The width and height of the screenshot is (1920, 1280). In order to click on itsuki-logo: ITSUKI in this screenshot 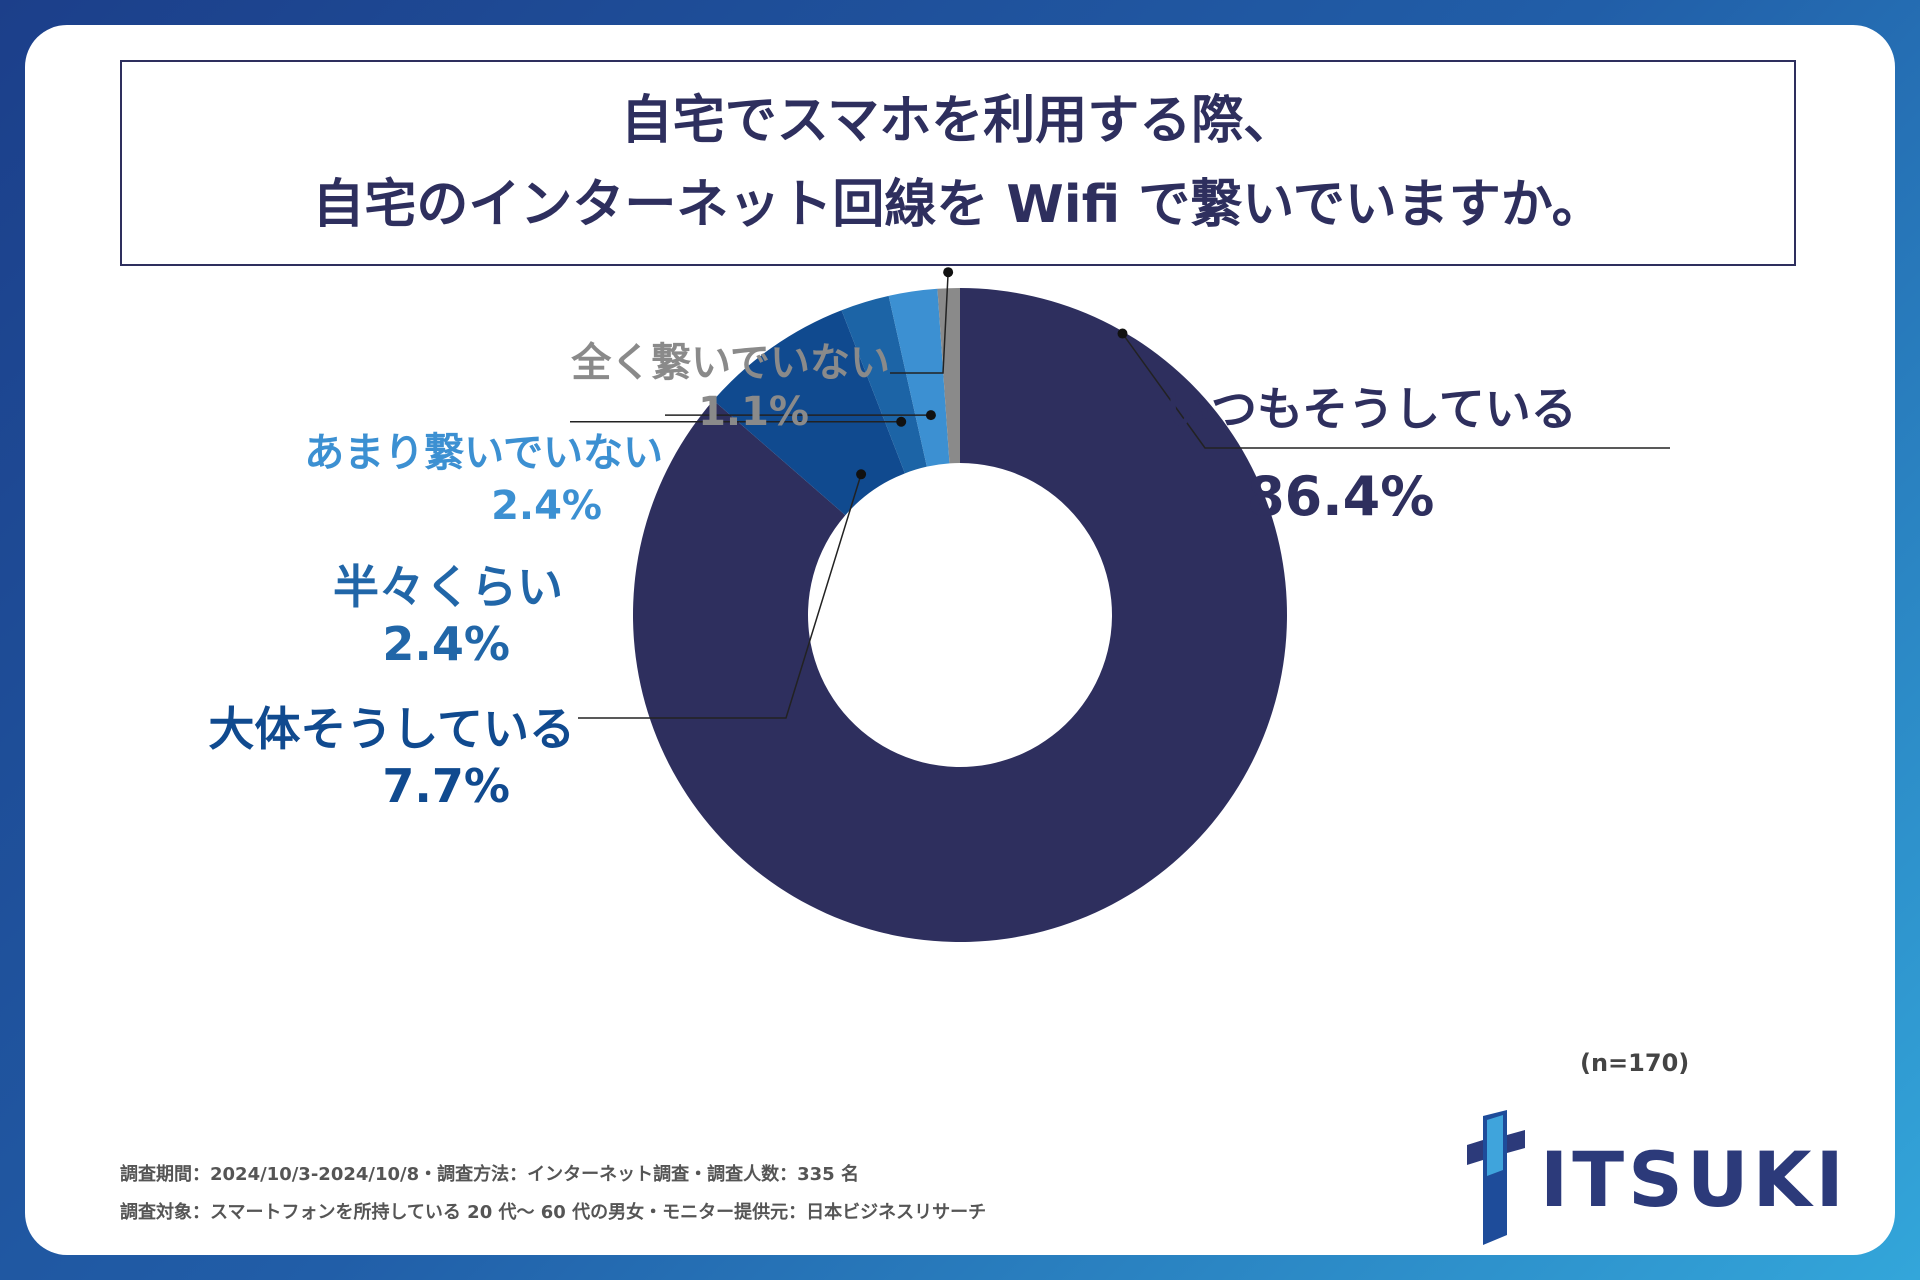, I will do `click(1644, 1180)`.